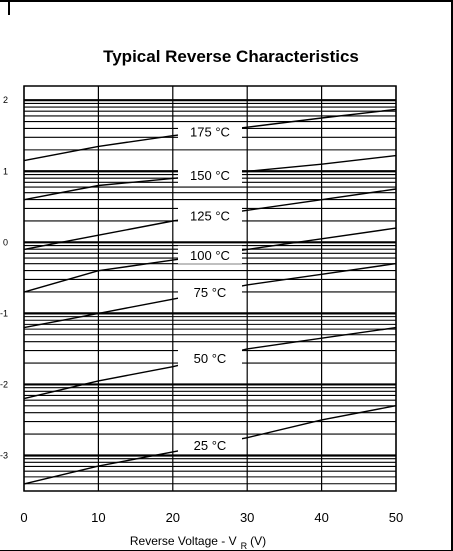  I want to click on curve-labels: 175 °C 150 °C 125 °C 100 °C 75 °C 50 °C 25 °C, so click(210, 288).